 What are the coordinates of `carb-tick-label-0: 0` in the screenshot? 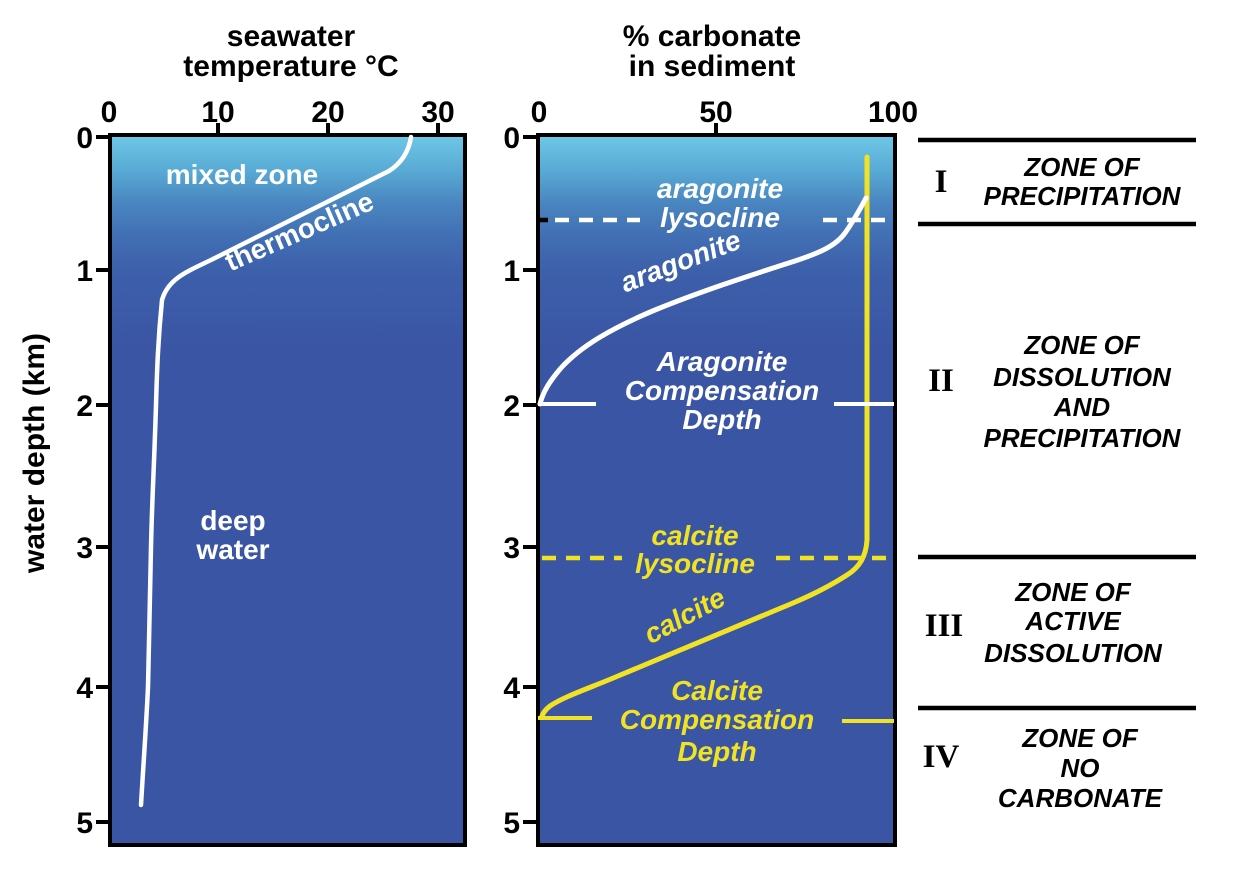 It's located at (539, 112).